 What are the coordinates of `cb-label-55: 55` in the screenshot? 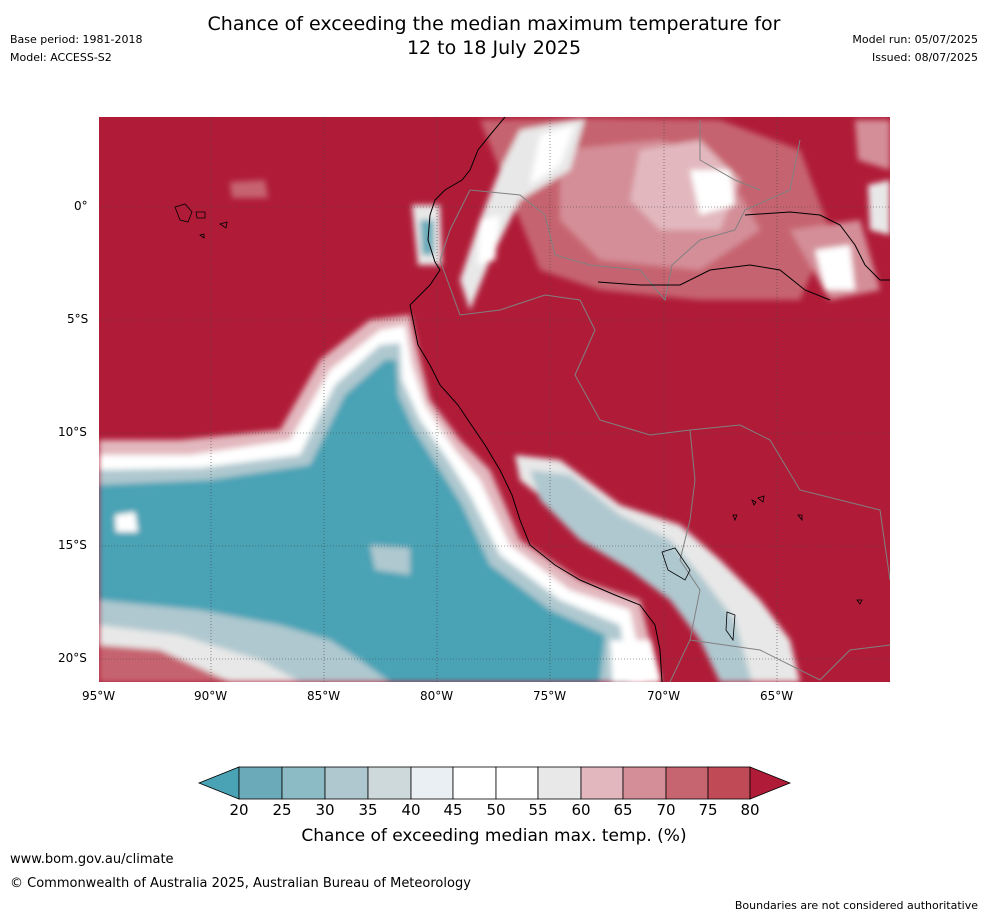 It's located at (538, 810).